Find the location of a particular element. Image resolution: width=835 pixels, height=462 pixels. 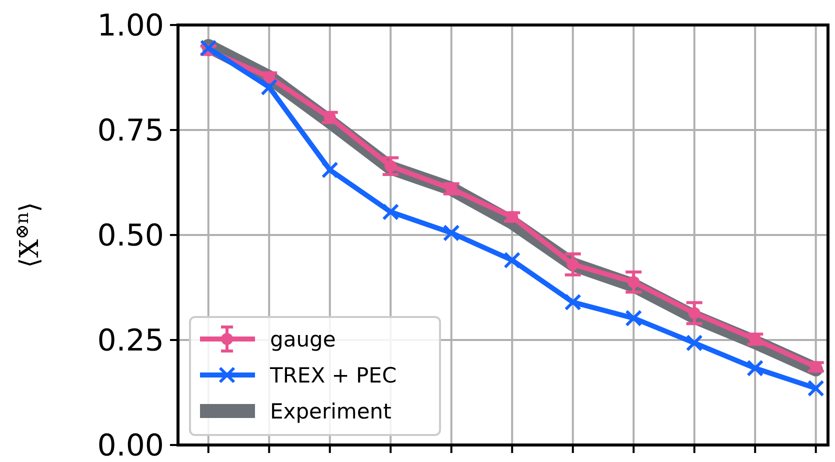

legend-label: Experiment is located at coordinates (331, 411).